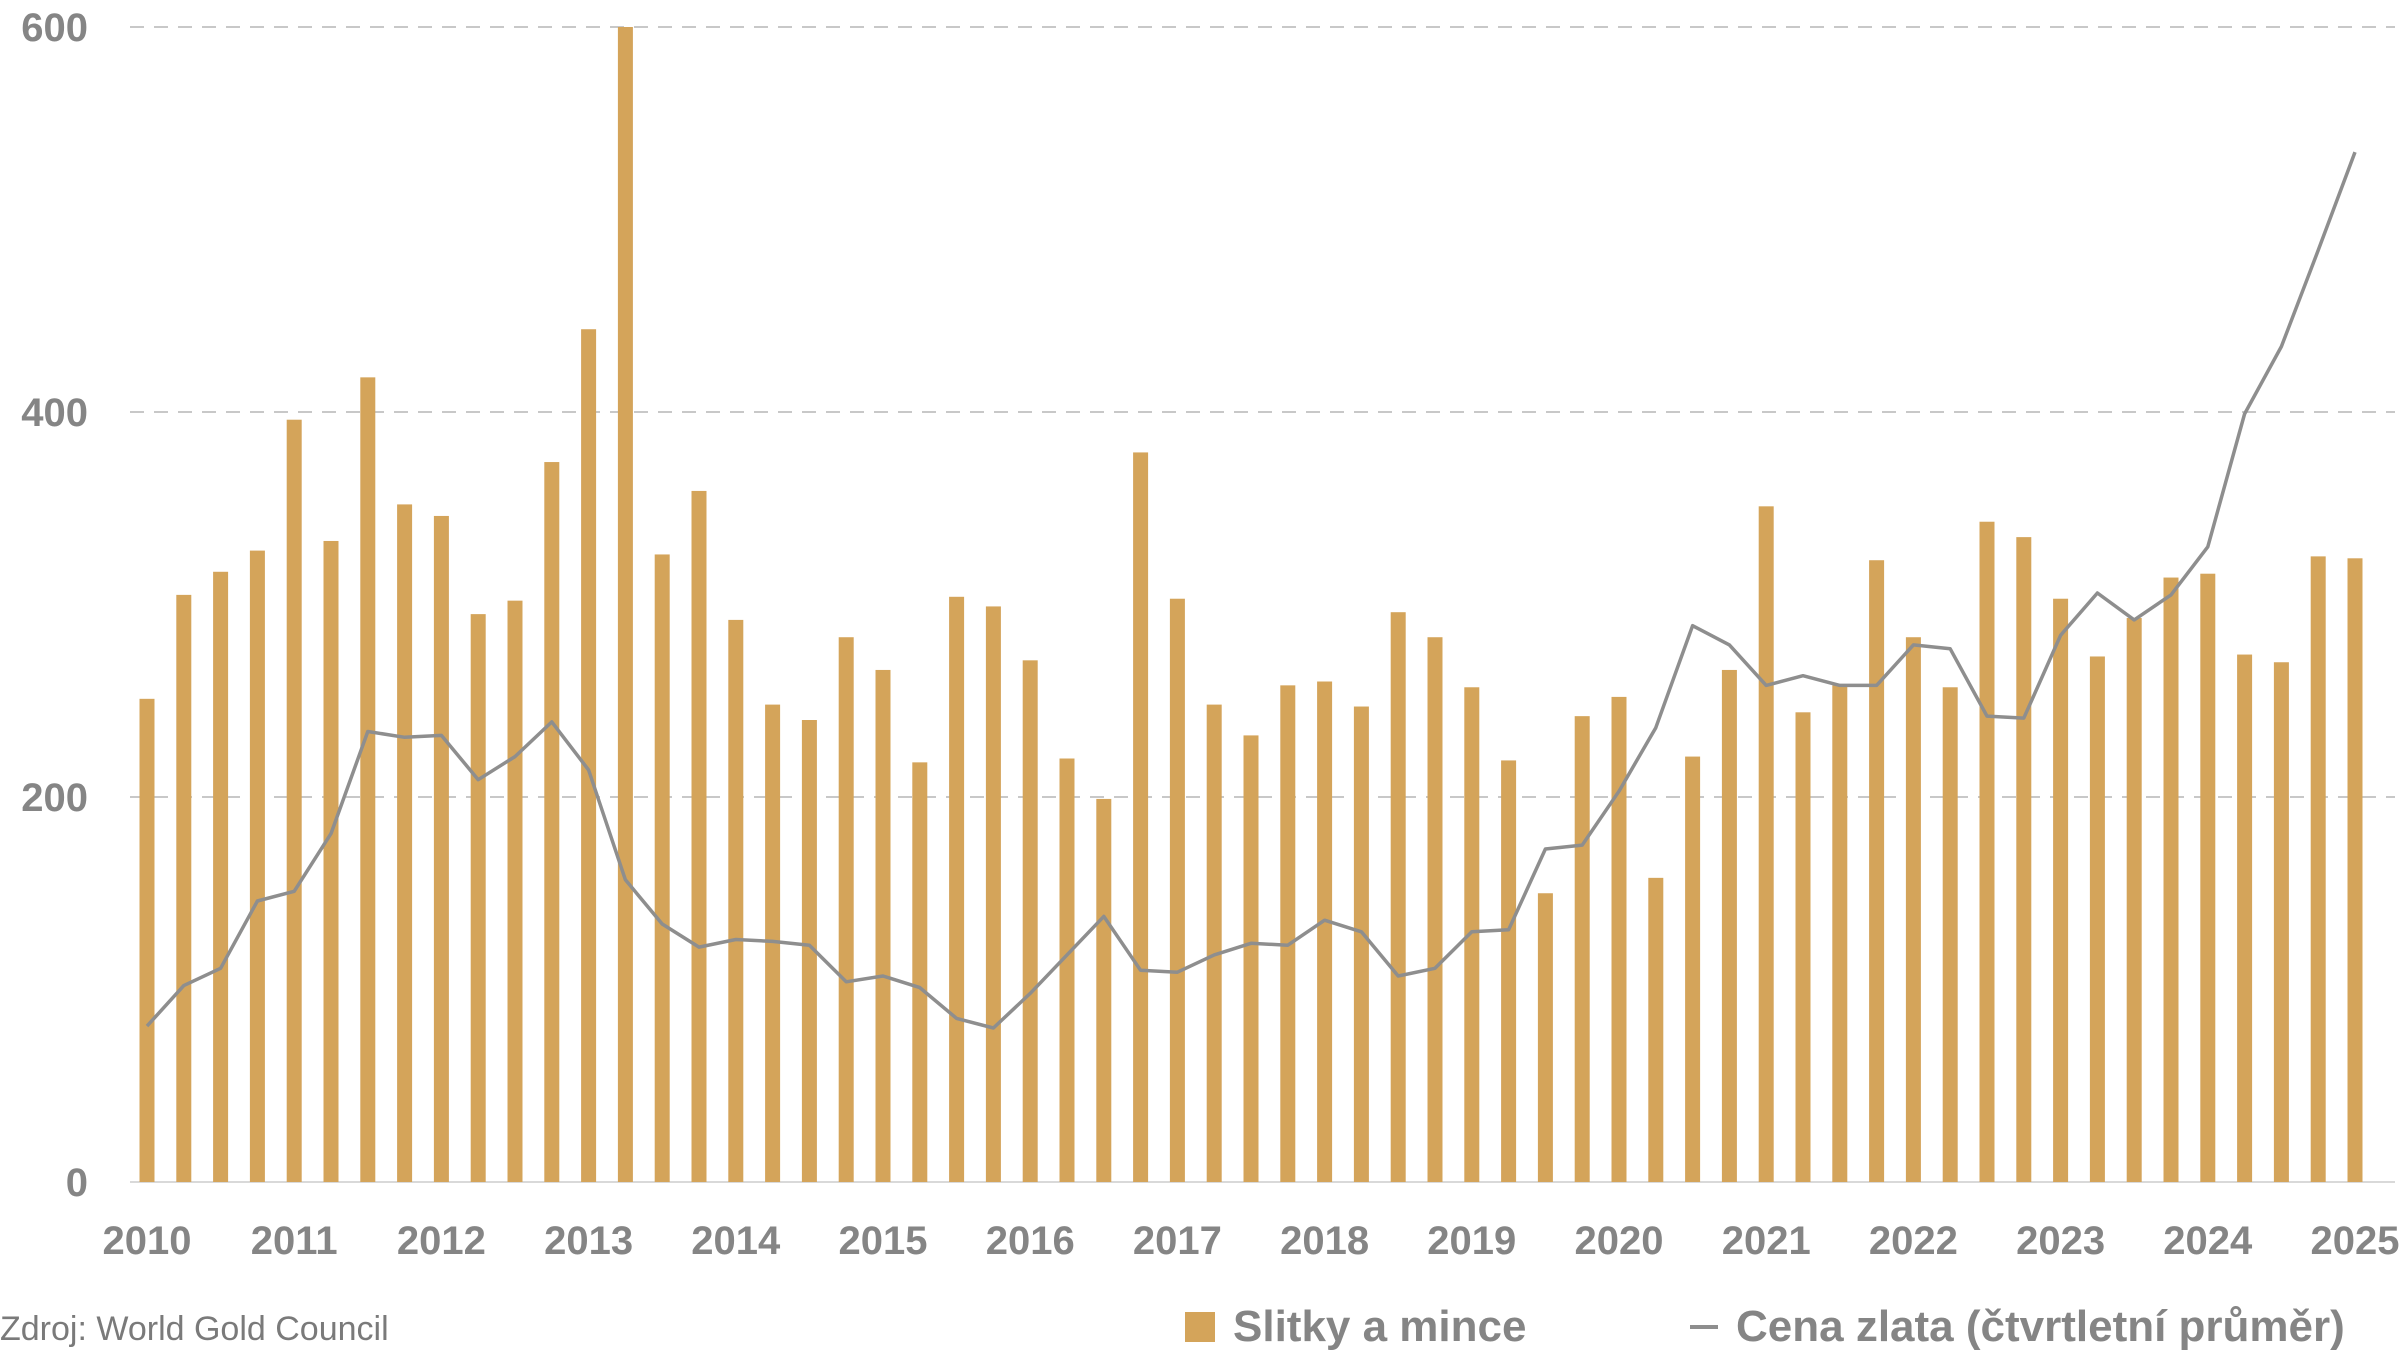  What do you see at coordinates (2208, 1241) in the screenshot?
I see `x-tick-label: 2024` at bounding box center [2208, 1241].